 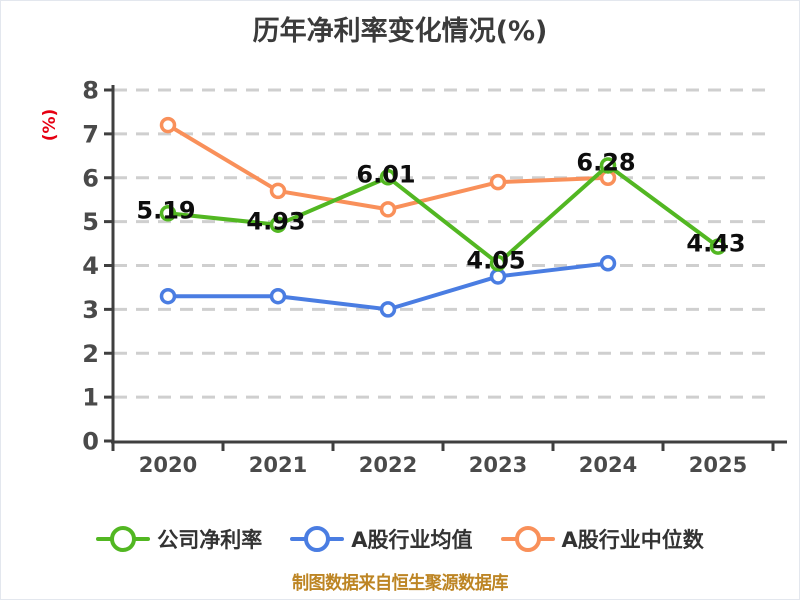 I want to click on legend-item-a-share-industry-mean: A股行业均值, so click(x=381, y=539).